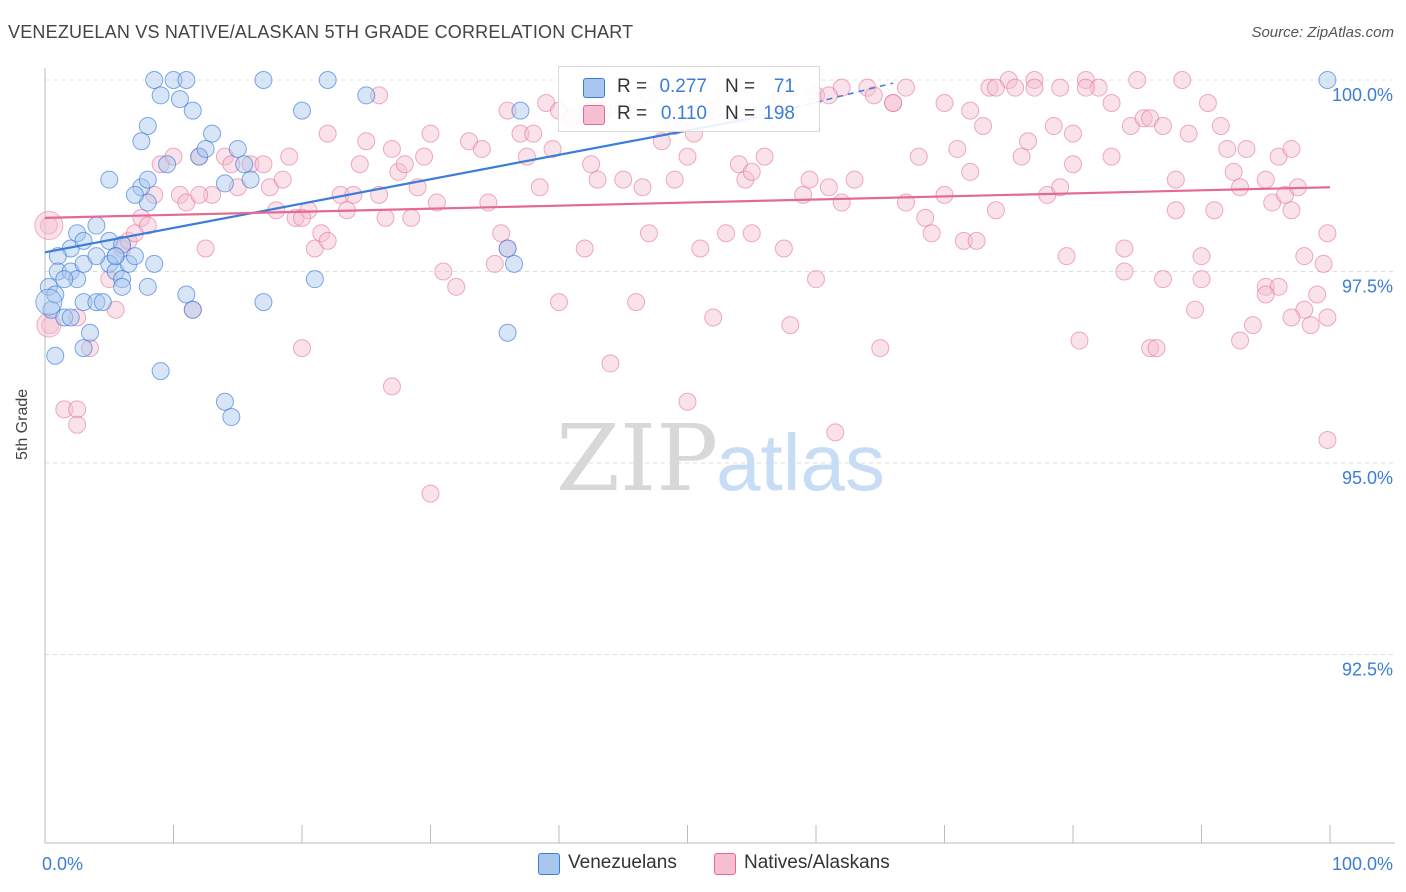  I want to click on native-point-large, so click(49, 226).